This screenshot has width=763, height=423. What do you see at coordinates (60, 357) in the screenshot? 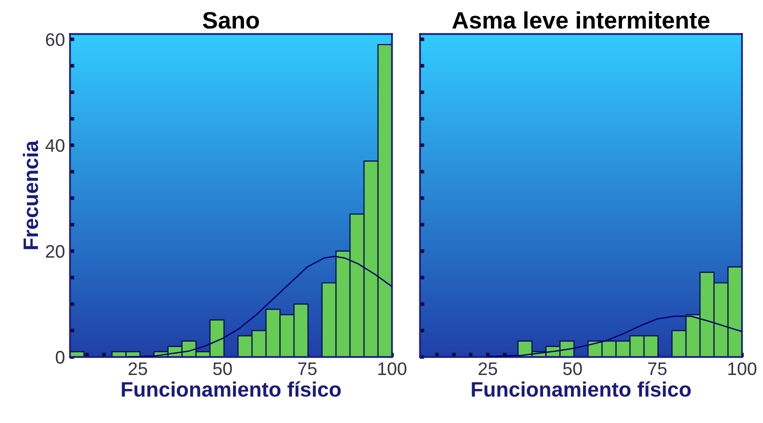
I see `y-tick-label: 0` at bounding box center [60, 357].